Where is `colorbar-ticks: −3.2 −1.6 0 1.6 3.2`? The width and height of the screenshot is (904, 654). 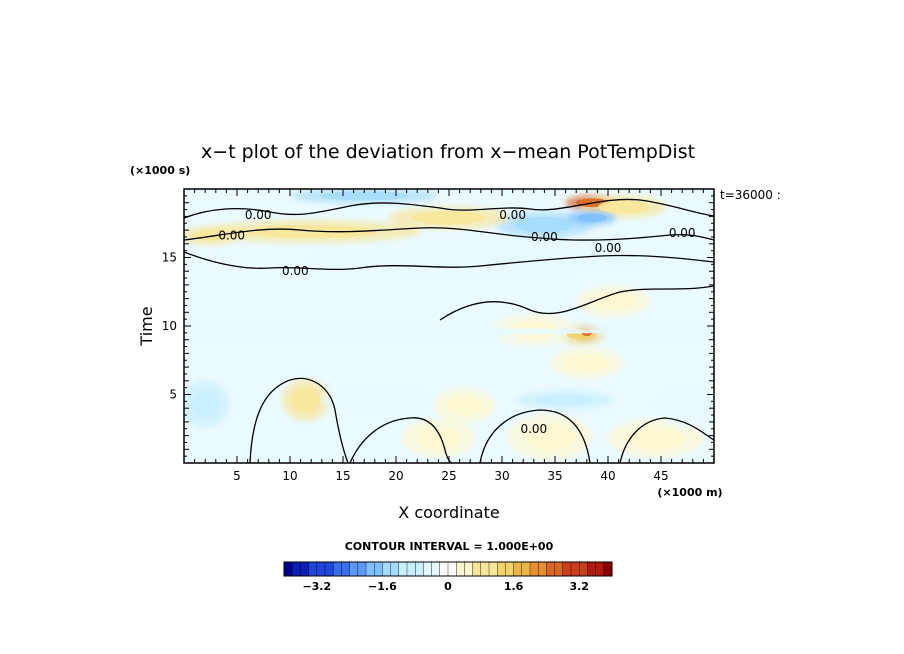 colorbar-ticks: −3.2 −1.6 0 1.6 3.2 is located at coordinates (445, 586).